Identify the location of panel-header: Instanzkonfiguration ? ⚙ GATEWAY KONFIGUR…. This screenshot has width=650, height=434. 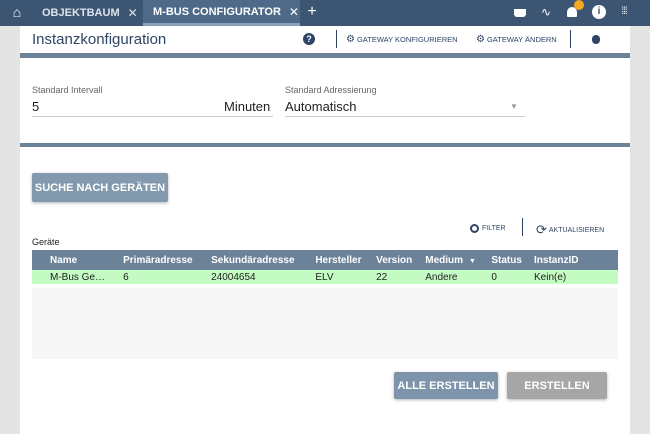
(325, 39).